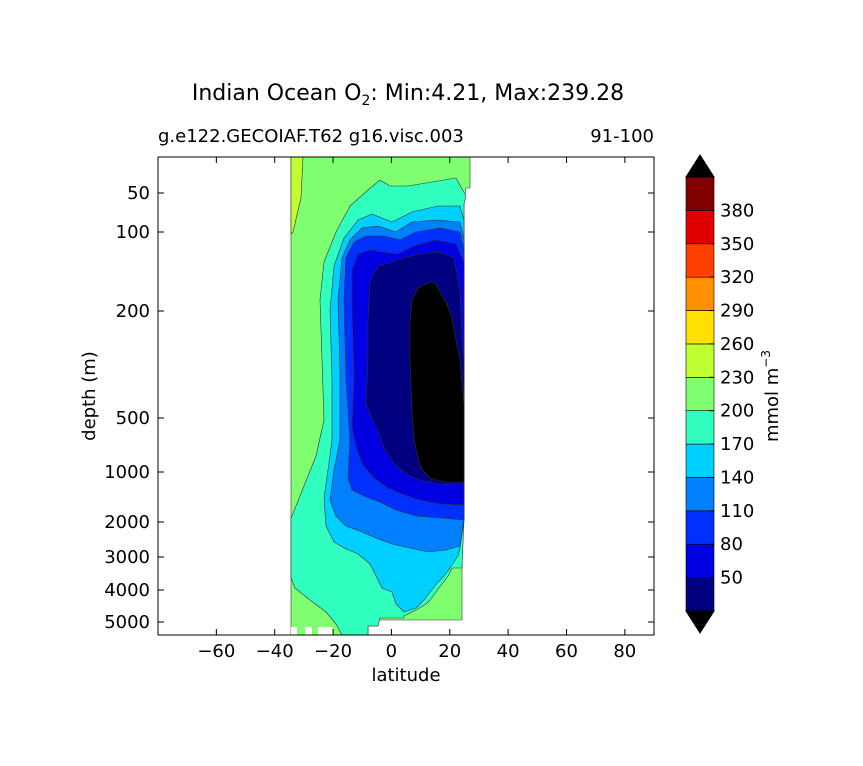 The height and width of the screenshot is (766, 863). Describe the element at coordinates (737, 411) in the screenshot. I see `colorbar-tick-label: 200` at that location.